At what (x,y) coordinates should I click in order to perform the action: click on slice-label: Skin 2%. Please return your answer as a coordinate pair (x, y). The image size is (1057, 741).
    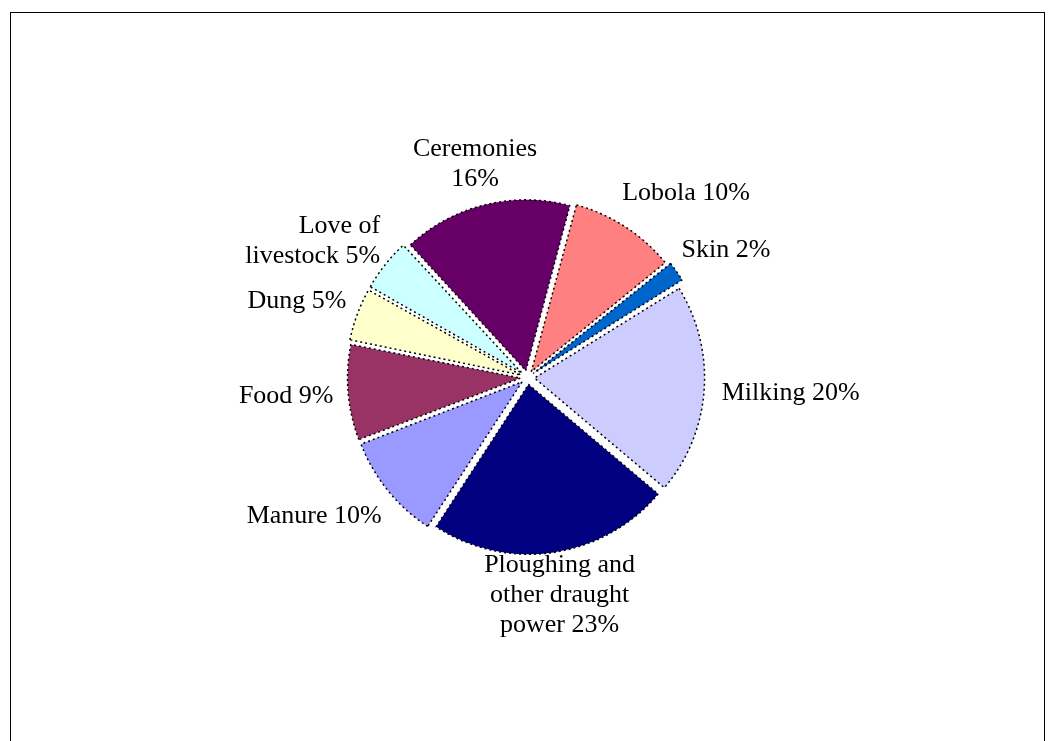
    Looking at the image, I should click on (726, 249).